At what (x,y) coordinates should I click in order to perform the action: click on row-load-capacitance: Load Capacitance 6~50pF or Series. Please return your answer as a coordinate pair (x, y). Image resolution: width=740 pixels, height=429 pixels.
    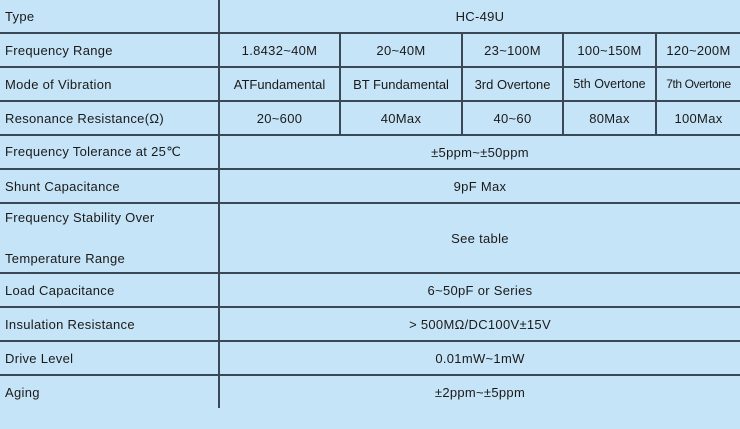
    Looking at the image, I should click on (370, 290).